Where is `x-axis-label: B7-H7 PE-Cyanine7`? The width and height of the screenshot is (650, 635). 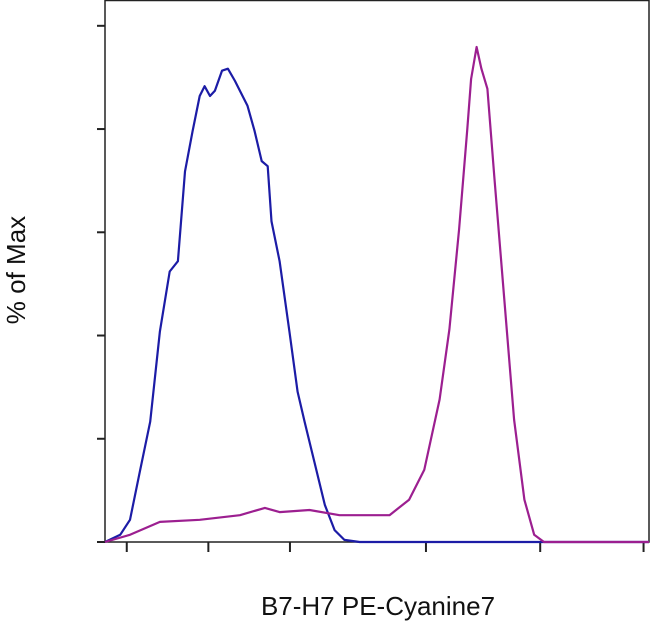 x-axis-label: B7-H7 PE-Cyanine7 is located at coordinates (378, 606).